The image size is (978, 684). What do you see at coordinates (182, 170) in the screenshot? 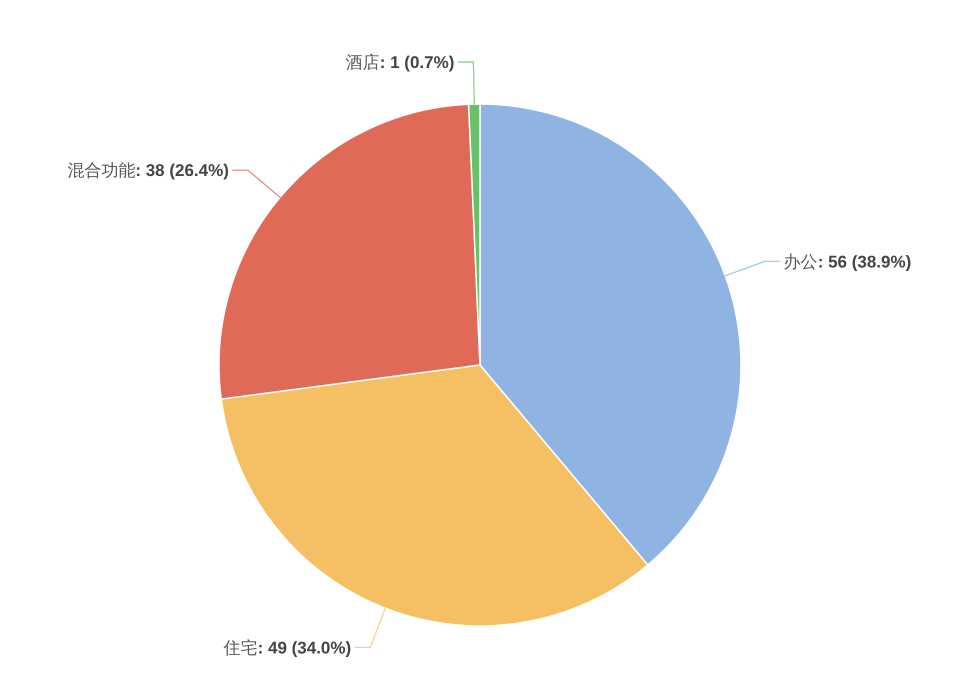
I see `data-label: : 38 (26.4%)` at bounding box center [182, 170].